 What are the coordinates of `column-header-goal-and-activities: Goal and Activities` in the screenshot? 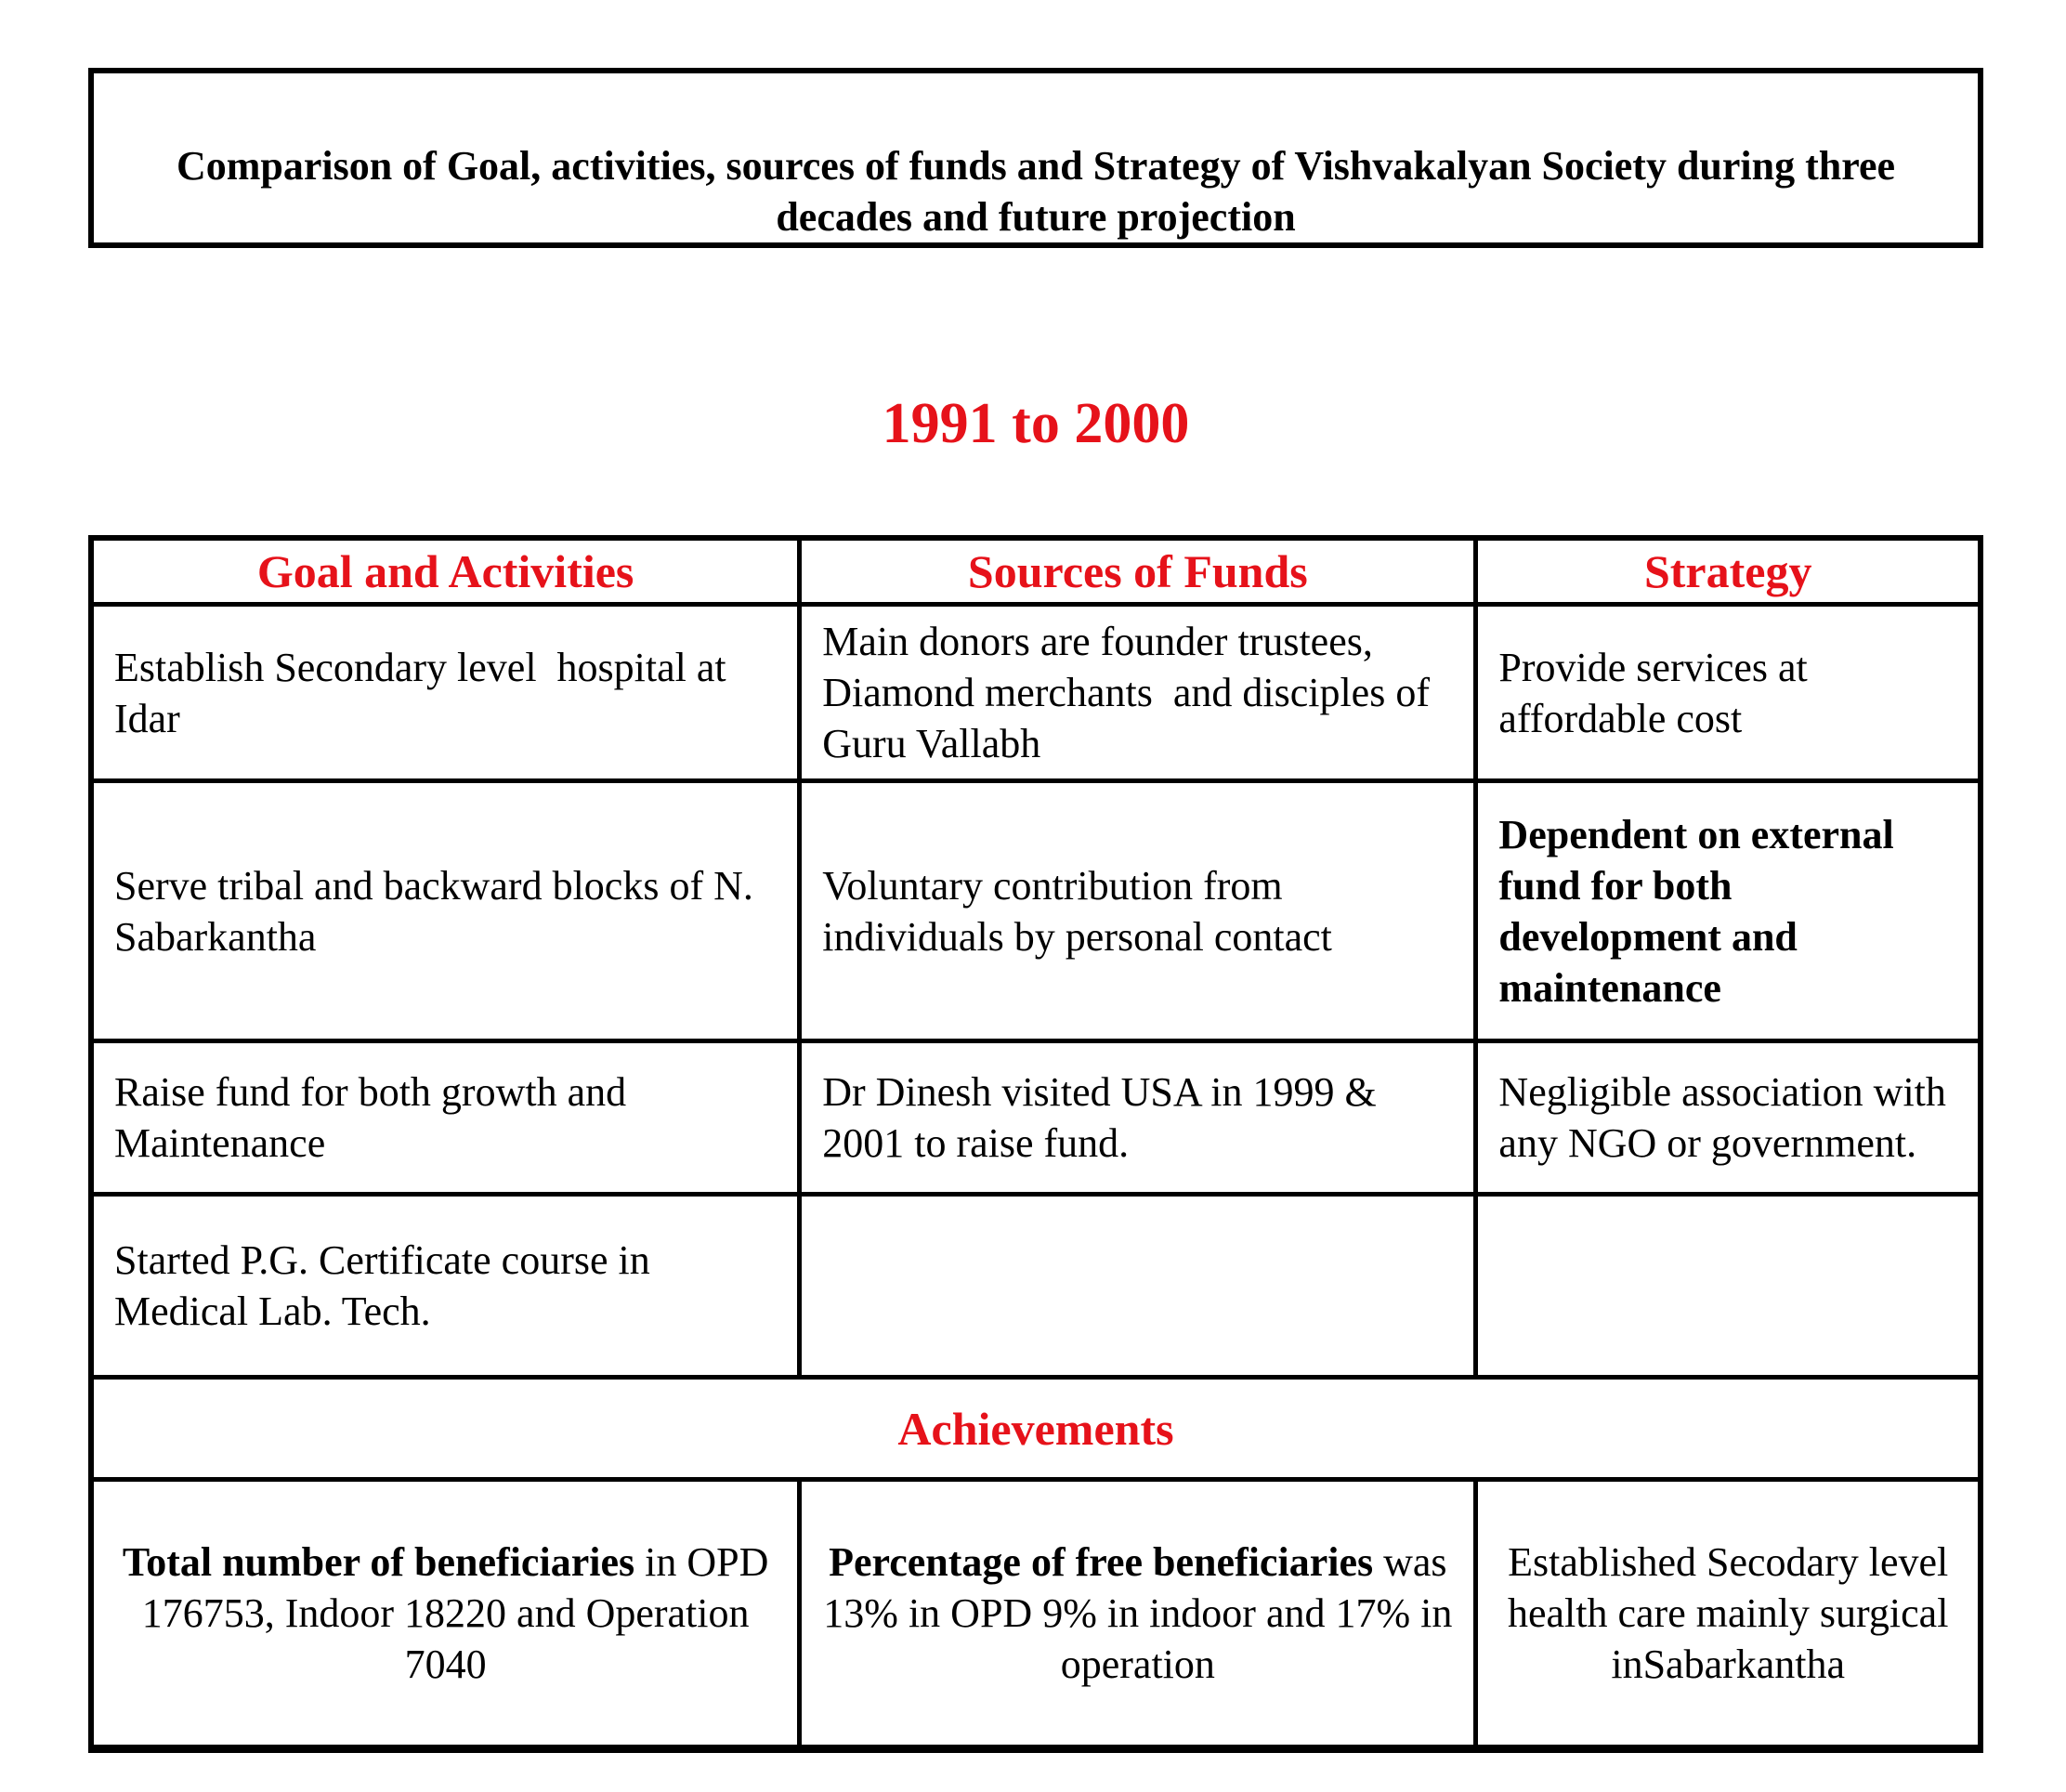 It's located at (445, 571).